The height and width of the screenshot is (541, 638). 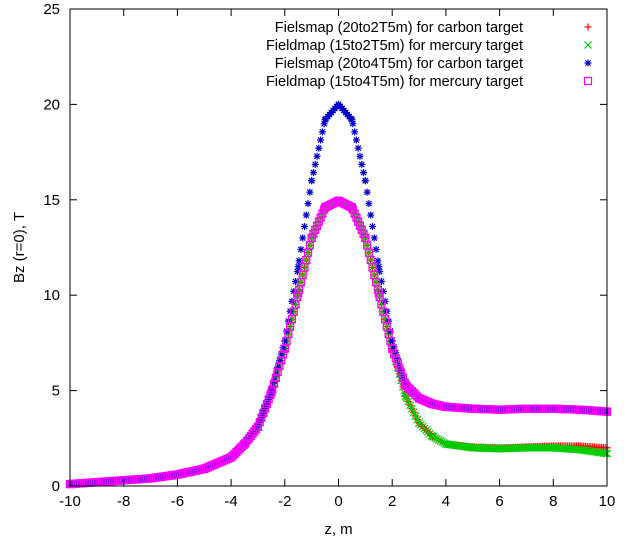 I want to click on legend-entry-label: Fielsmap (20to2T5m) for carbon target, so click(x=399, y=28).